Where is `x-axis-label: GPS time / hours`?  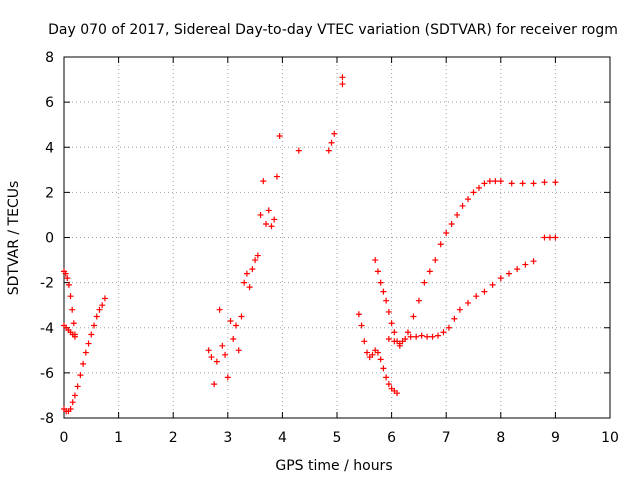 x-axis-label: GPS time / hours is located at coordinates (333, 466).